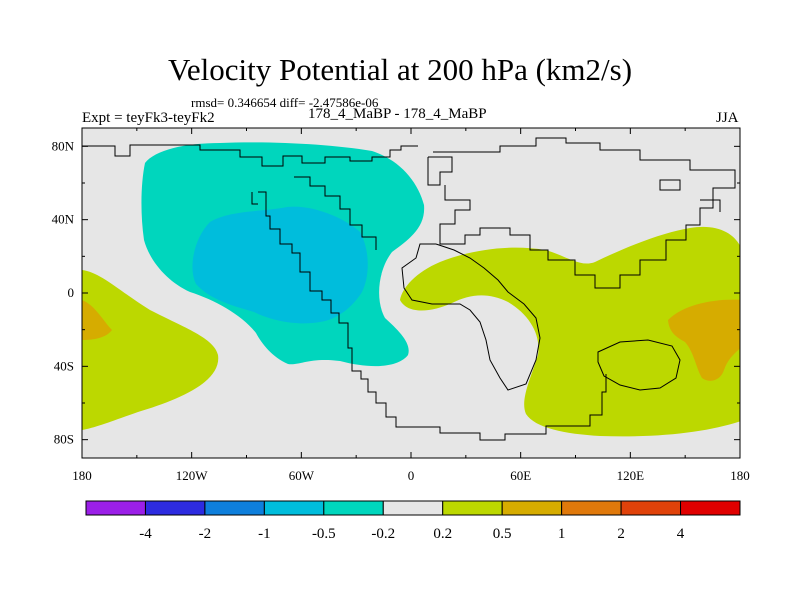 This screenshot has width=800, height=600. I want to click on colorbar-label: 4, so click(681, 534).